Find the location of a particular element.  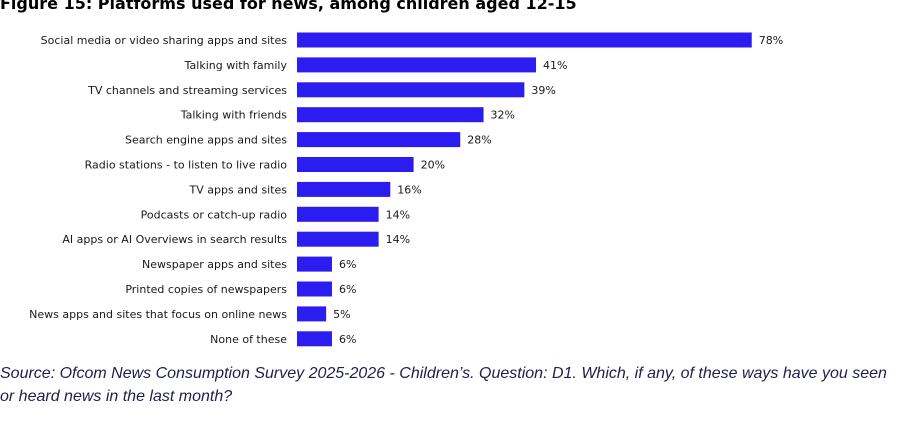

category-label: Podcasts or catch-up radio is located at coordinates (214, 214).